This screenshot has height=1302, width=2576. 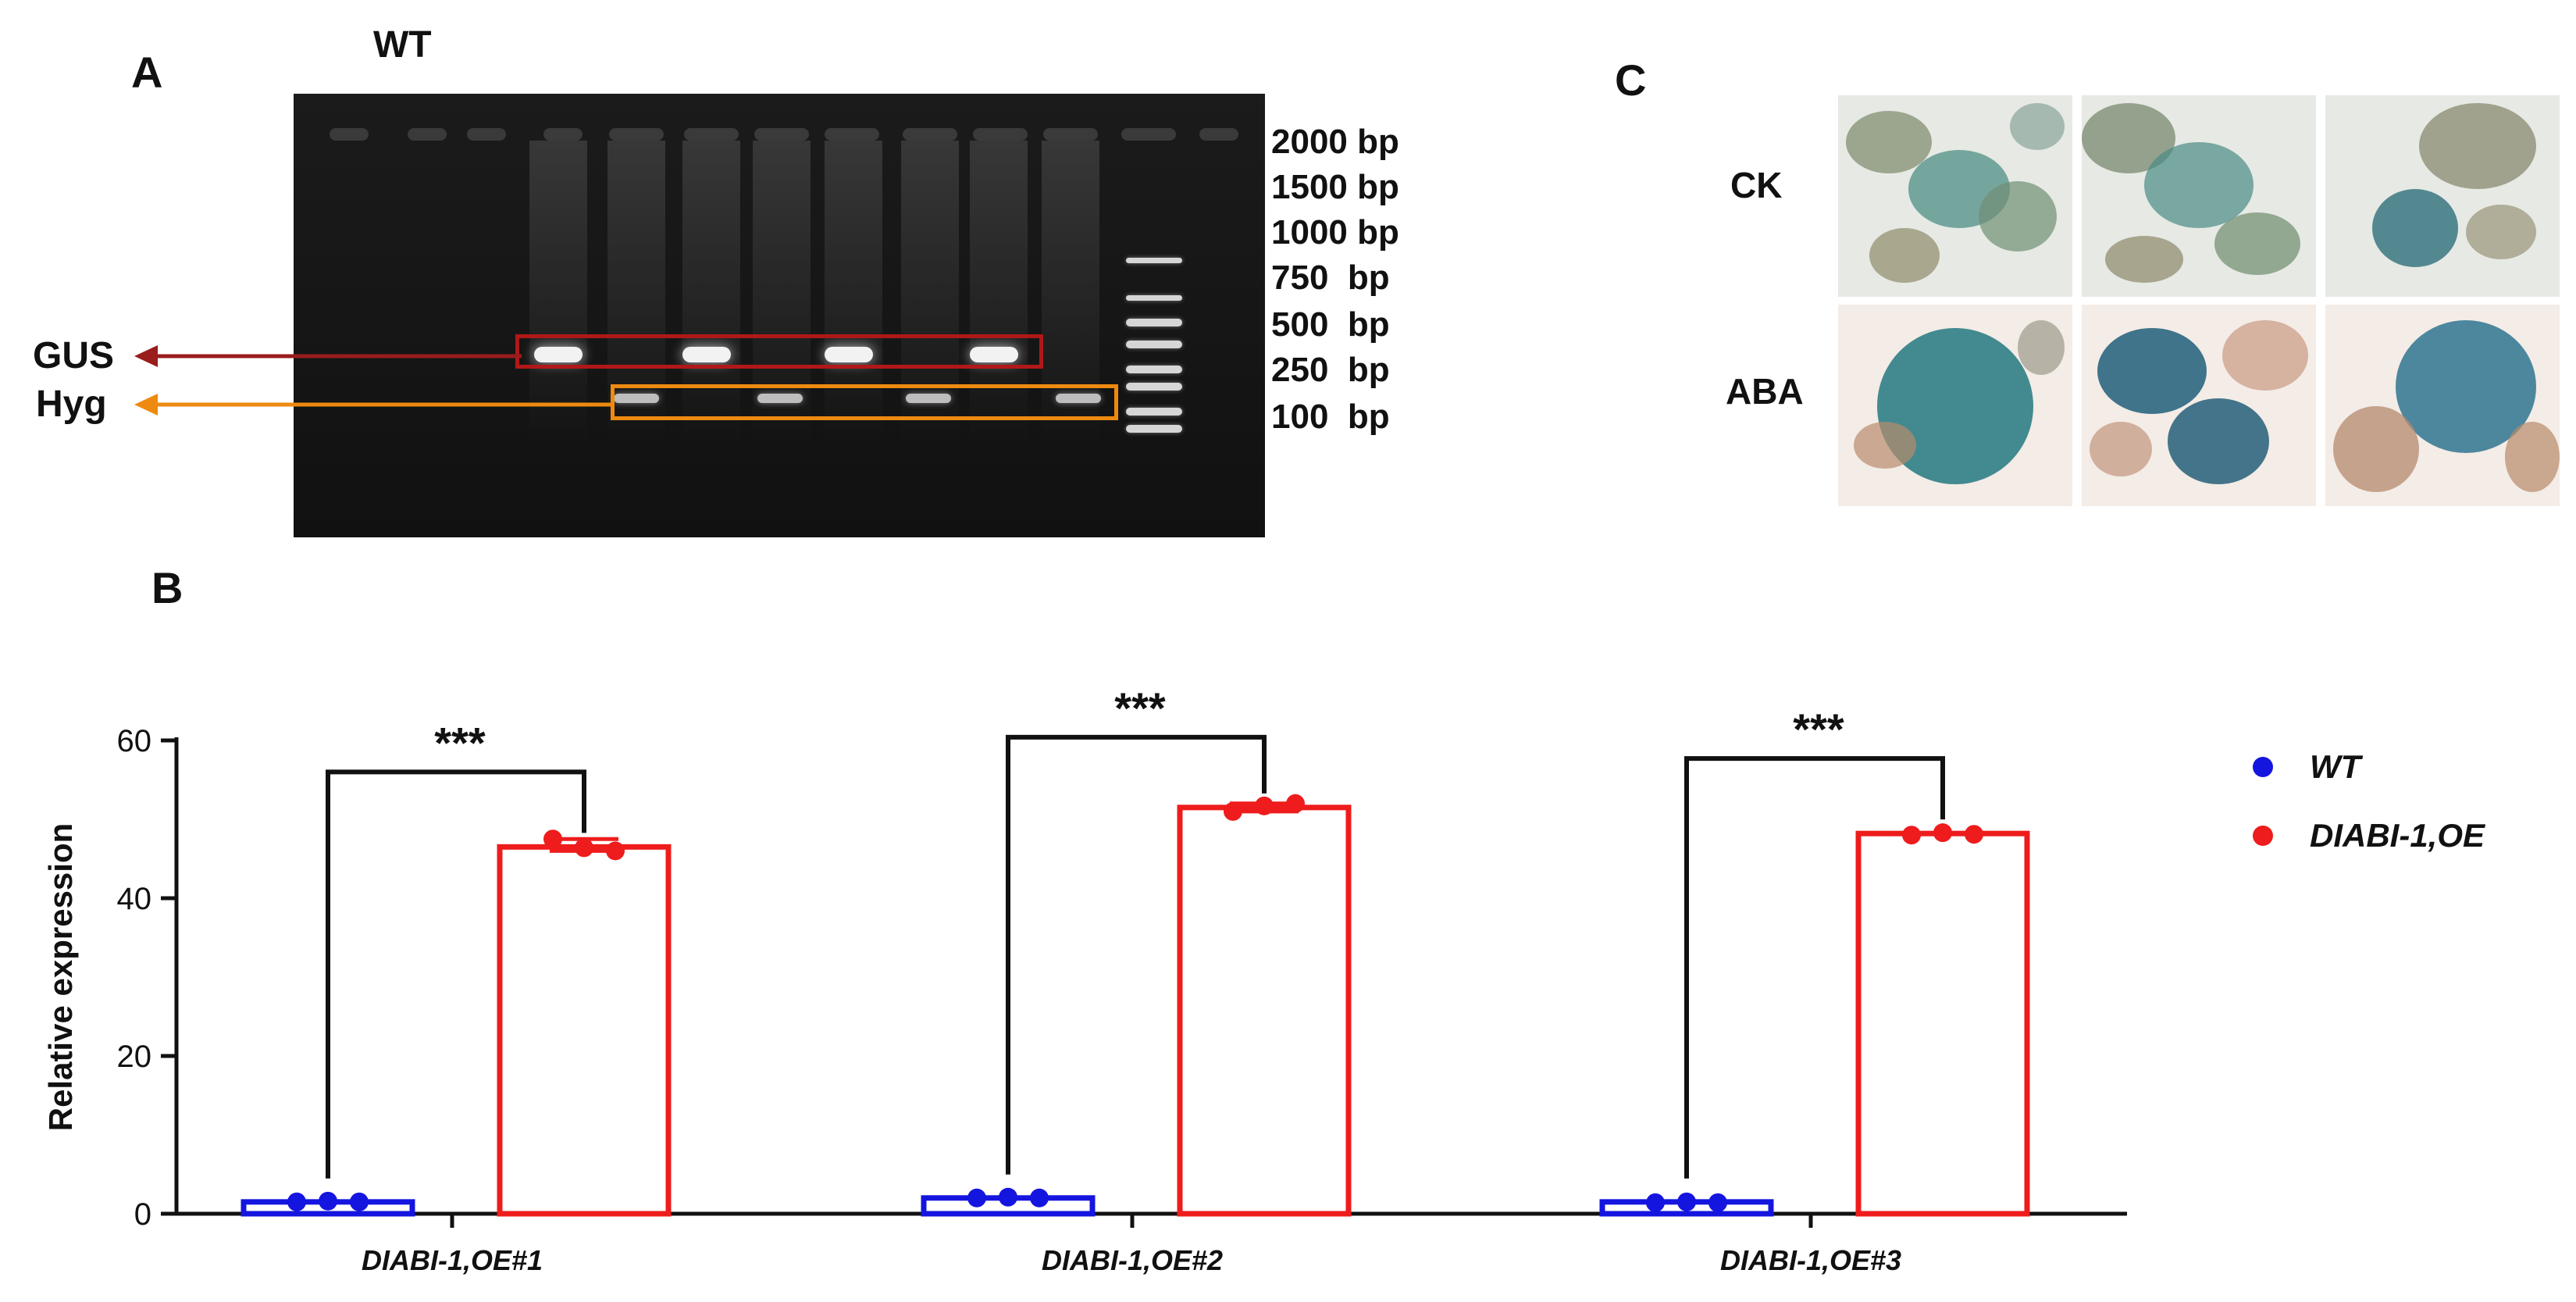 I want to click on gus-label: GUS, so click(x=74, y=355).